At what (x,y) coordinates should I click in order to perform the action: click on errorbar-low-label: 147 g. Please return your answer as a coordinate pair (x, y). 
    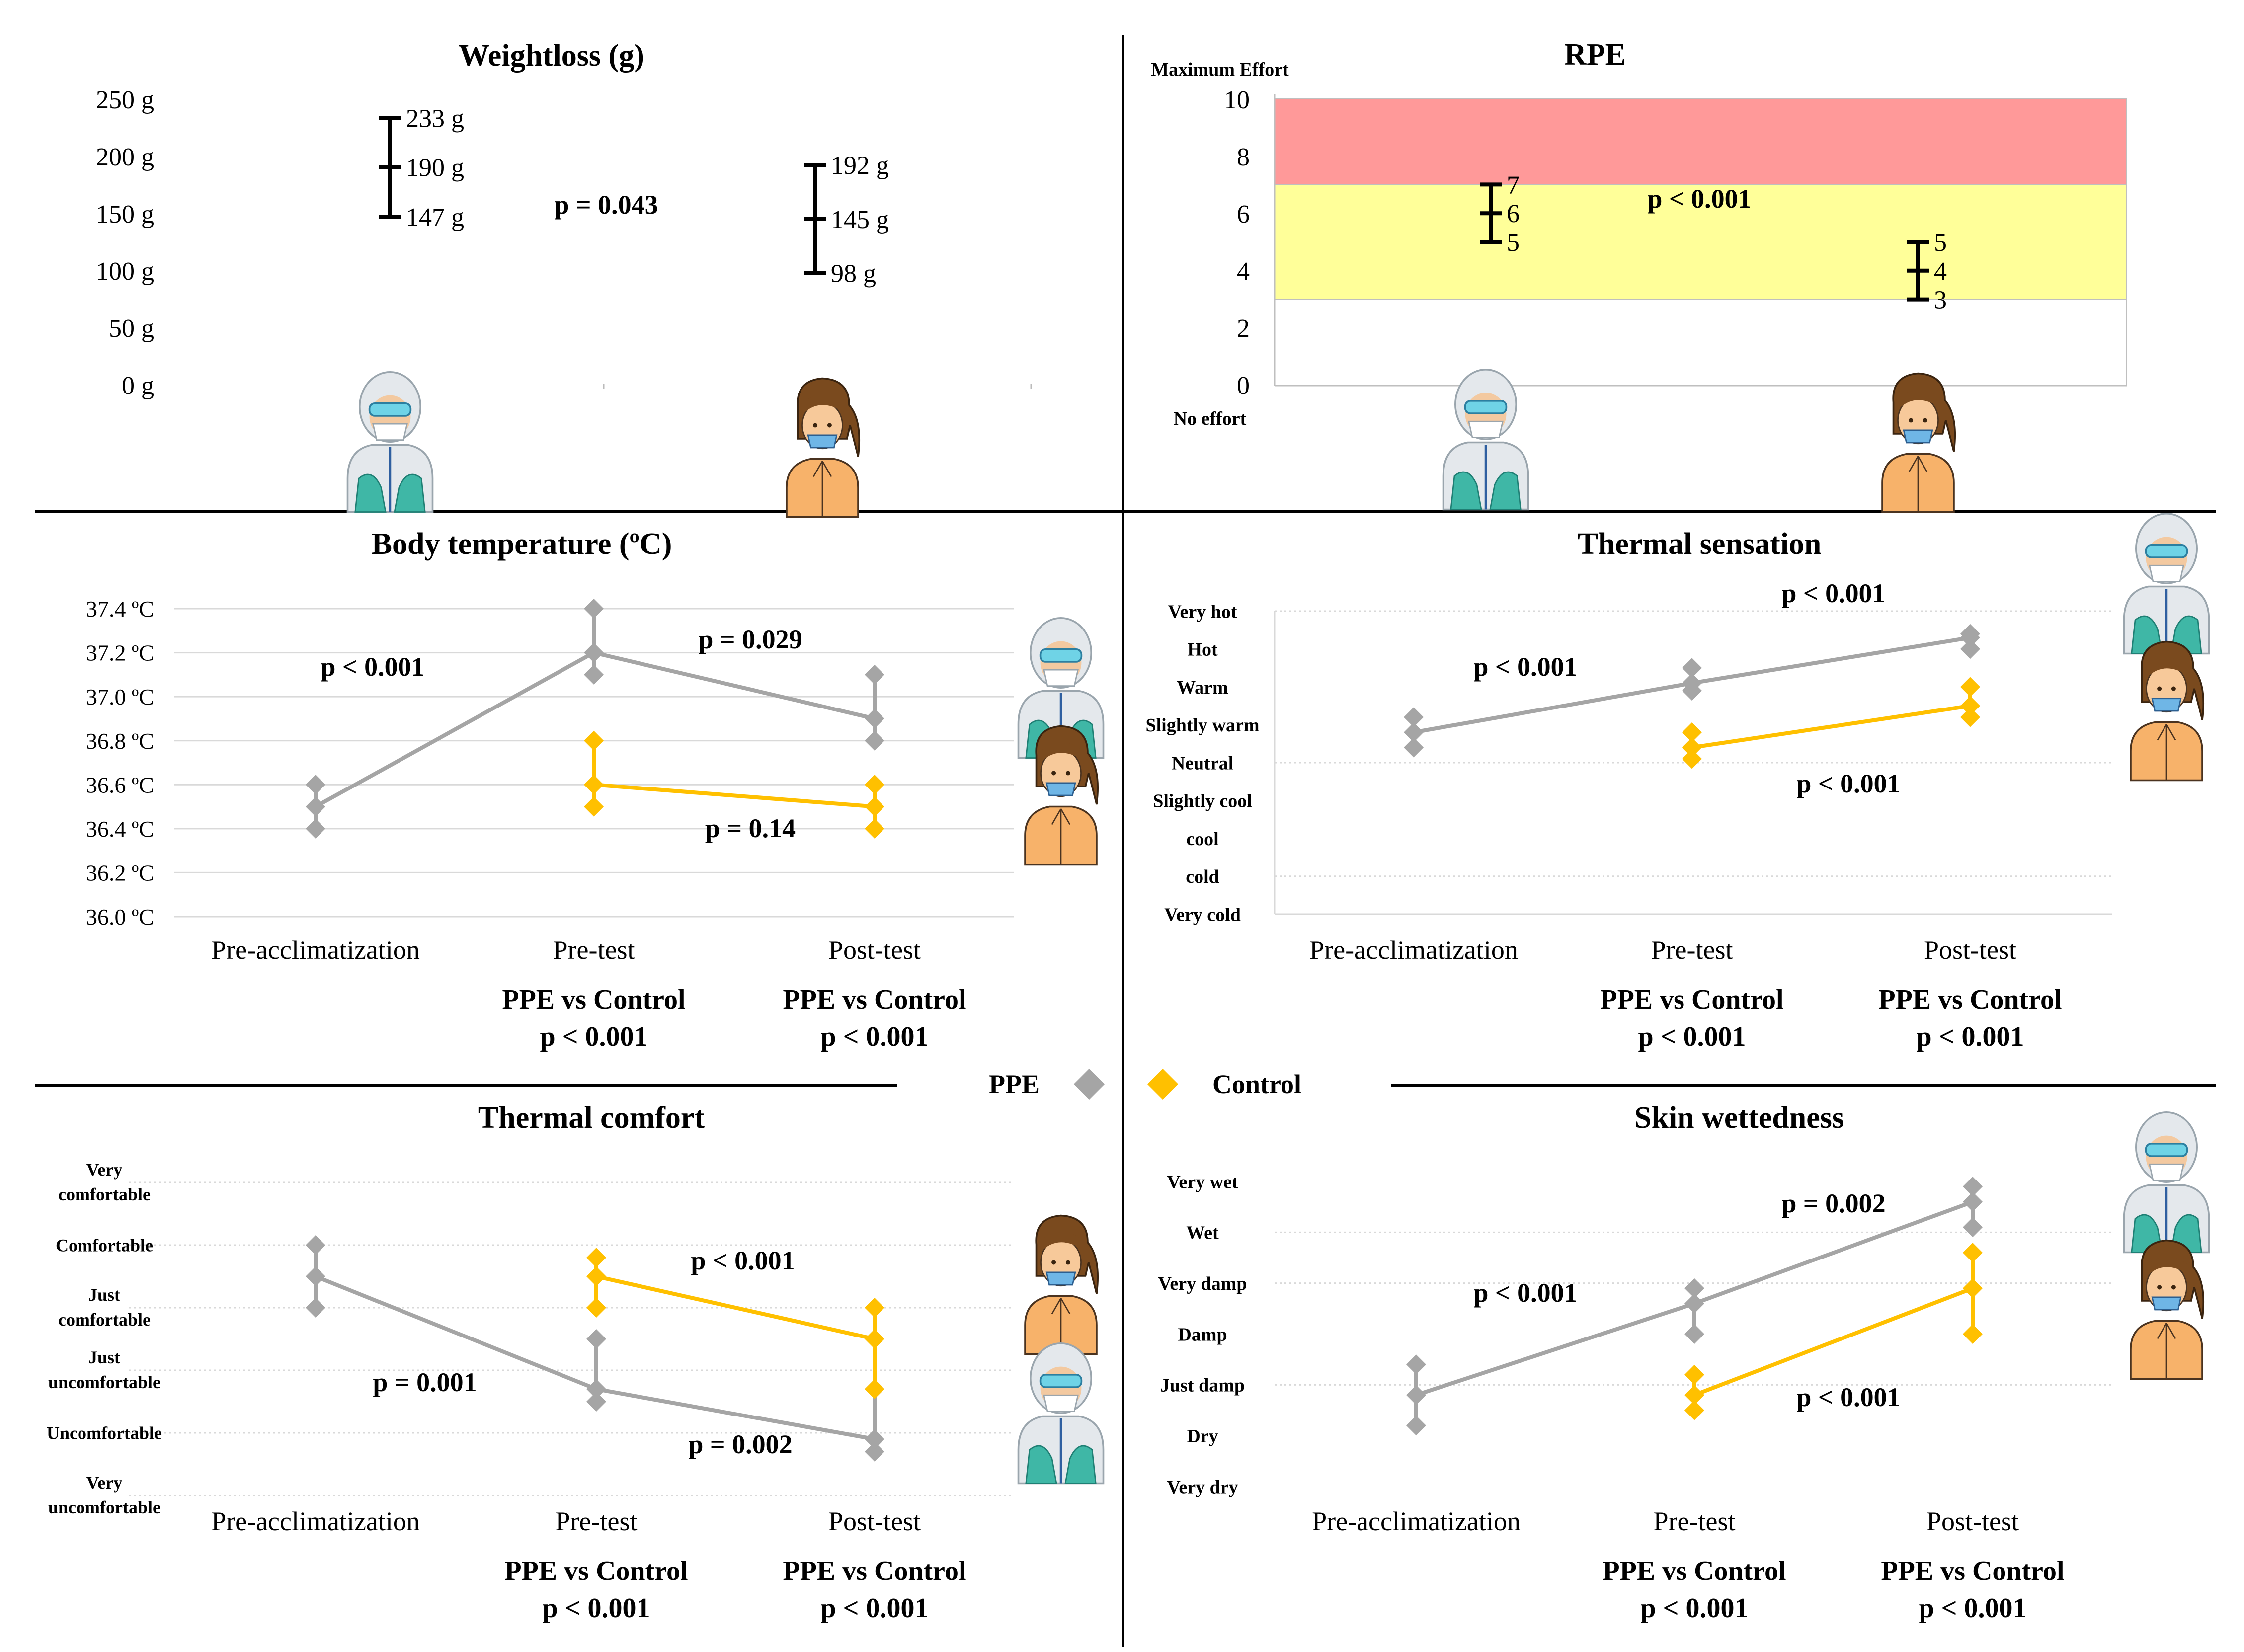
    Looking at the image, I should click on (435, 218).